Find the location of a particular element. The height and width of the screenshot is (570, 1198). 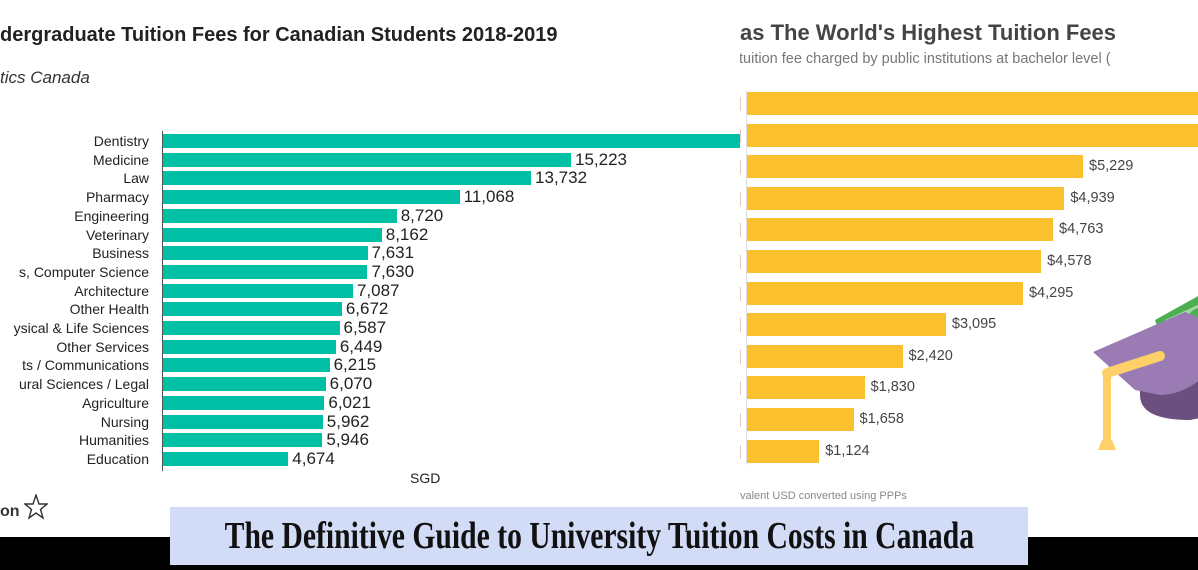

data-label: $4,763 is located at coordinates (1081, 229).